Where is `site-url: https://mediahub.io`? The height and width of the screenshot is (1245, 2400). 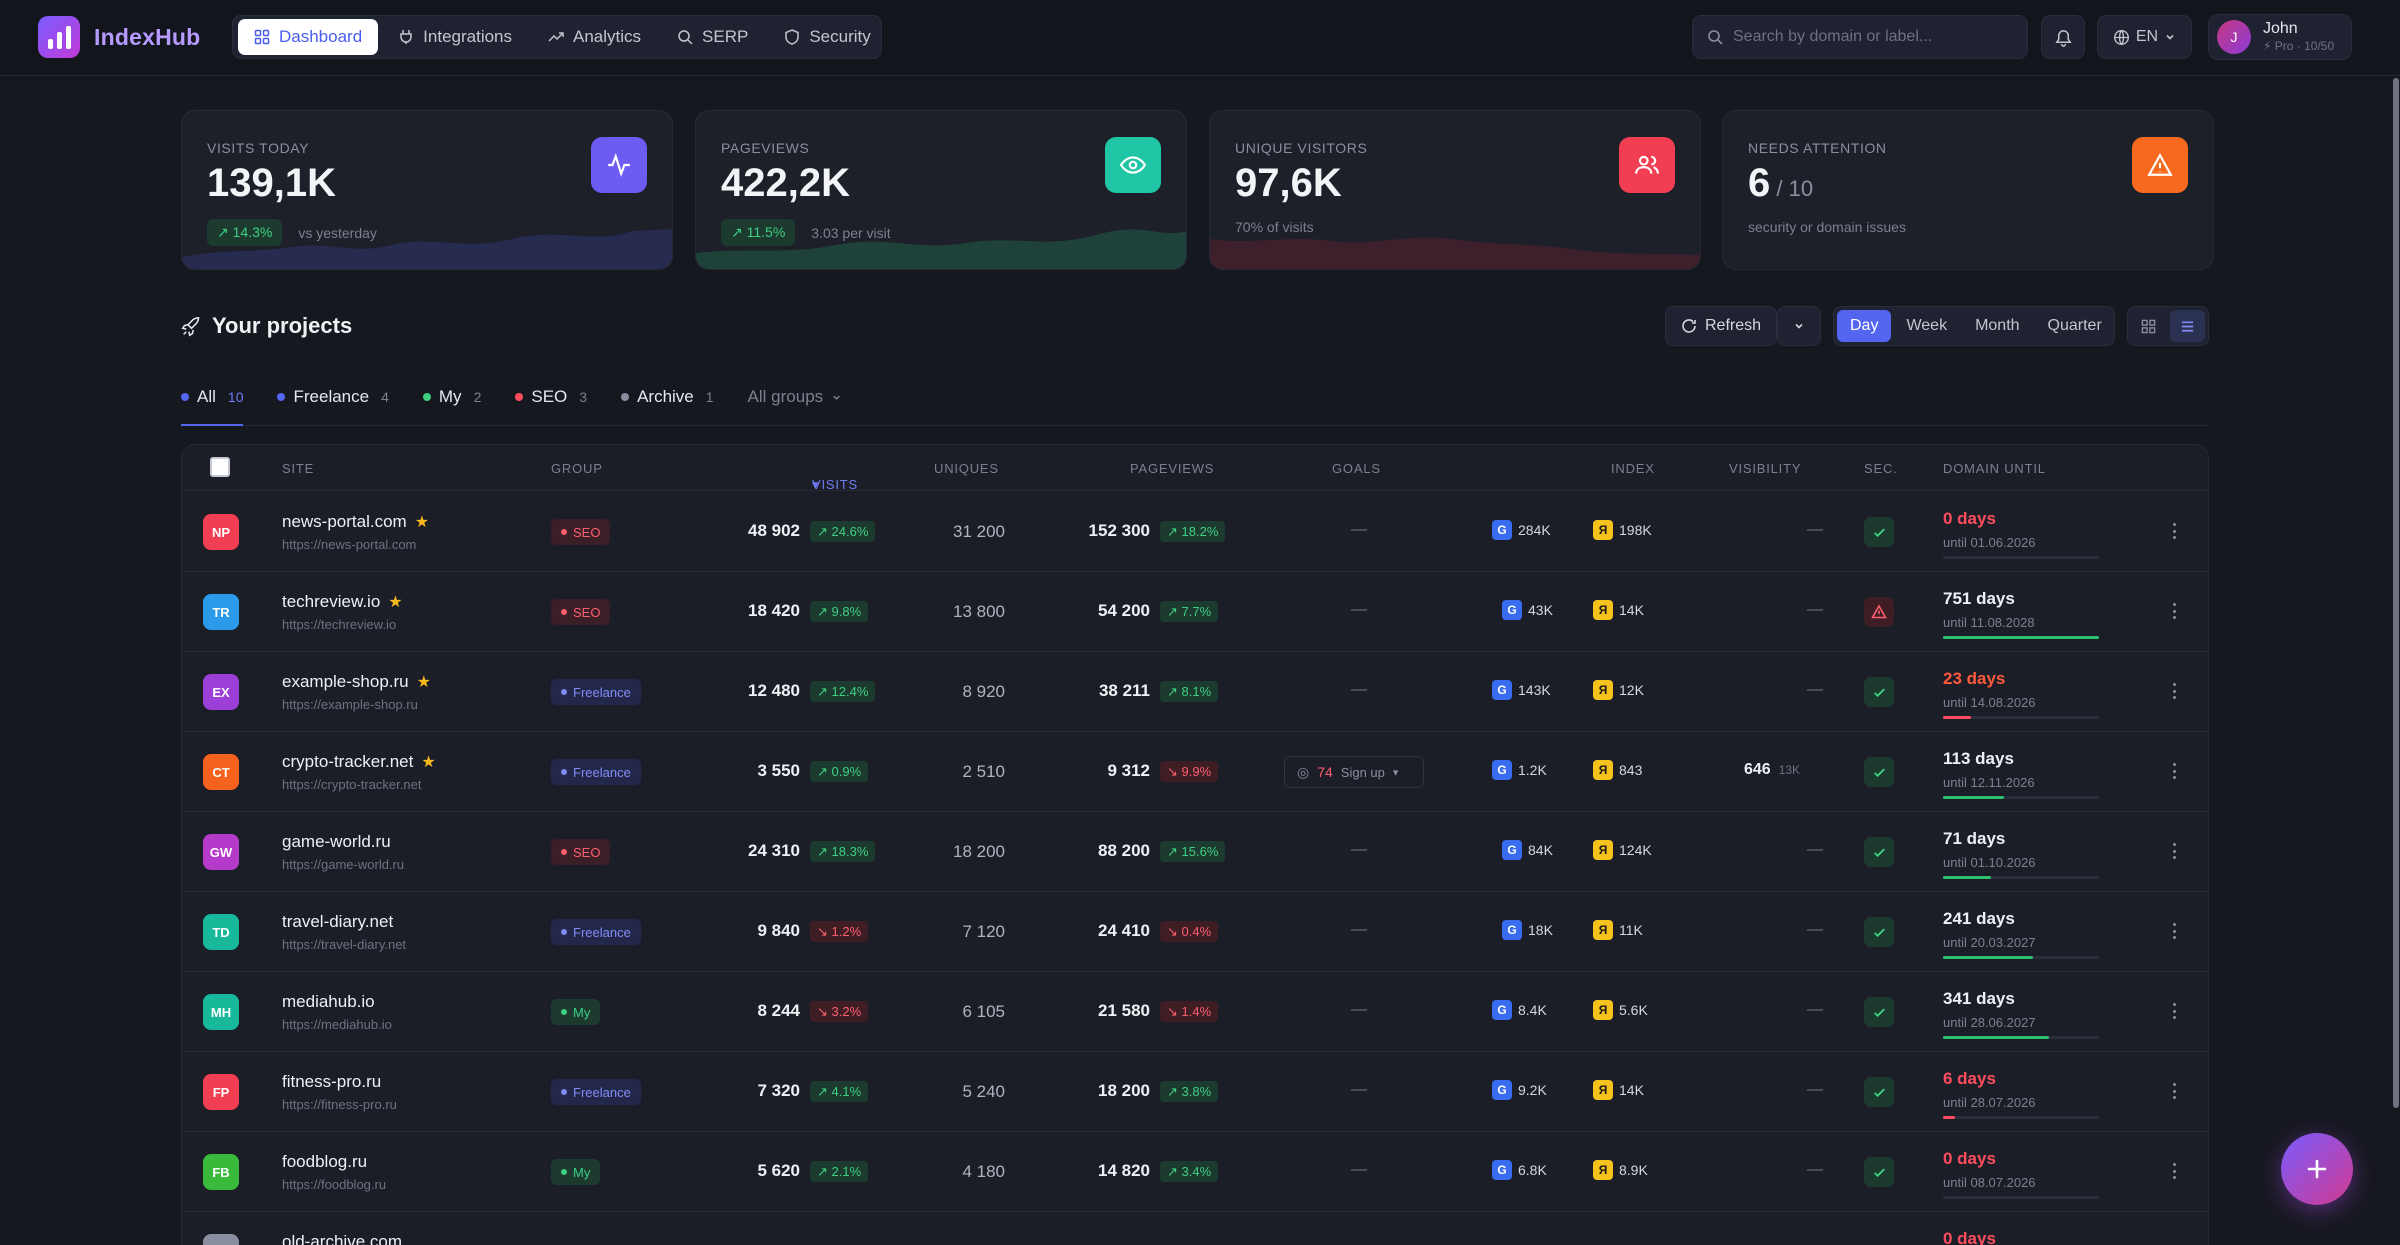 site-url: https://mediahub.io is located at coordinates (337, 1024).